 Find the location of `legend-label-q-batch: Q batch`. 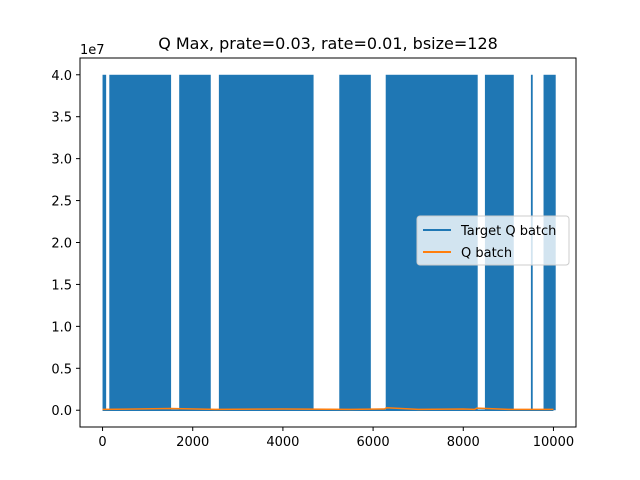

legend-label-q-batch: Q batch is located at coordinates (486, 253).